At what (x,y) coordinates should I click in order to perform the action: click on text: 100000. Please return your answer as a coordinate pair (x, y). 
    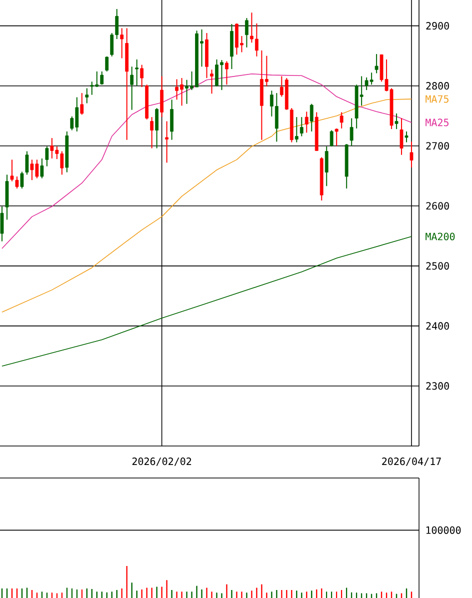
    Looking at the image, I should click on (443, 530).